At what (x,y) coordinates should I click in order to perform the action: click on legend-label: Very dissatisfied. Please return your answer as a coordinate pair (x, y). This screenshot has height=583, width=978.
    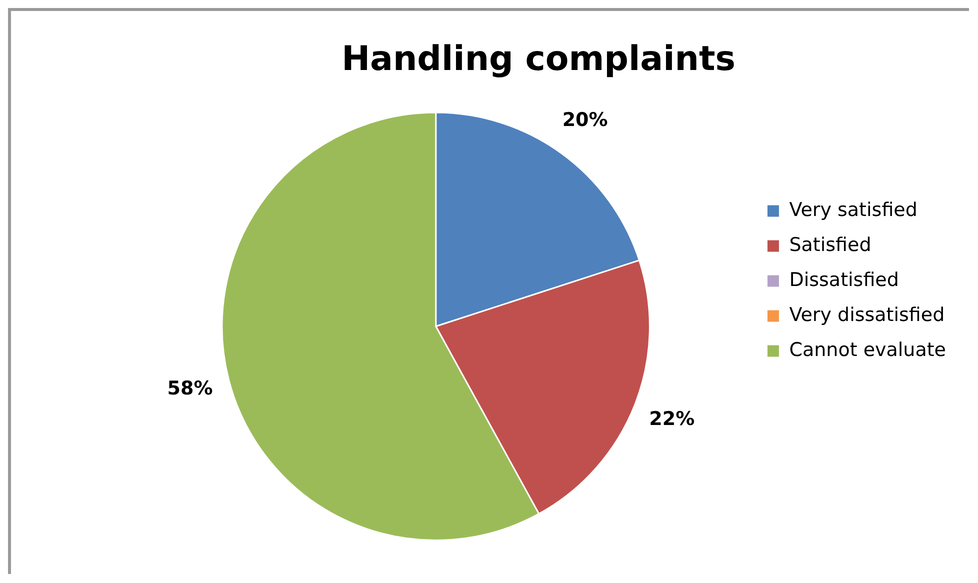
    Looking at the image, I should click on (867, 315).